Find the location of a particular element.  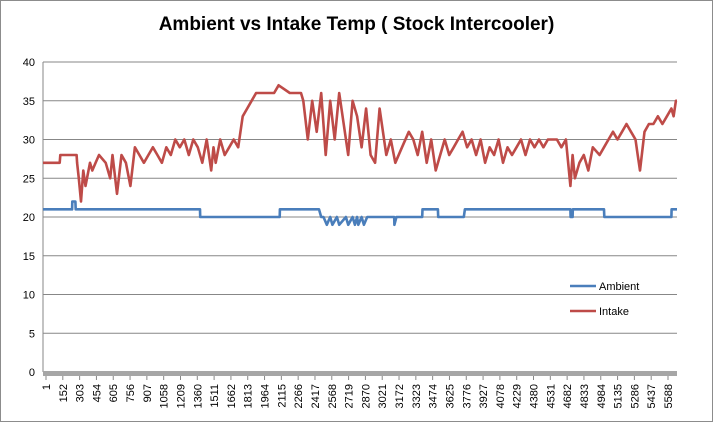

x-tick-label: 303 is located at coordinates (81, 393).